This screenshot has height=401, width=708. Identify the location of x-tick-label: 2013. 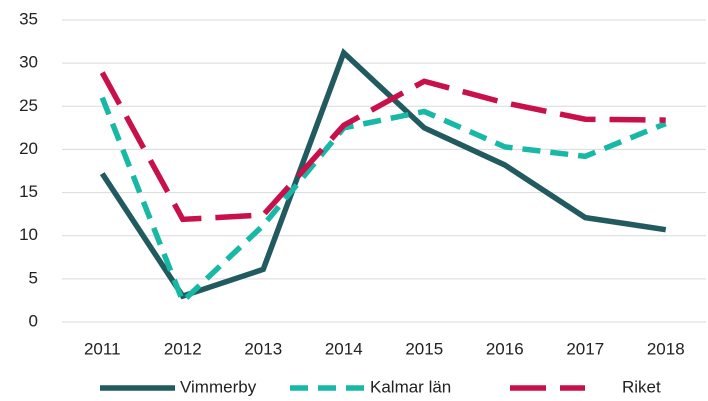
(263, 348).